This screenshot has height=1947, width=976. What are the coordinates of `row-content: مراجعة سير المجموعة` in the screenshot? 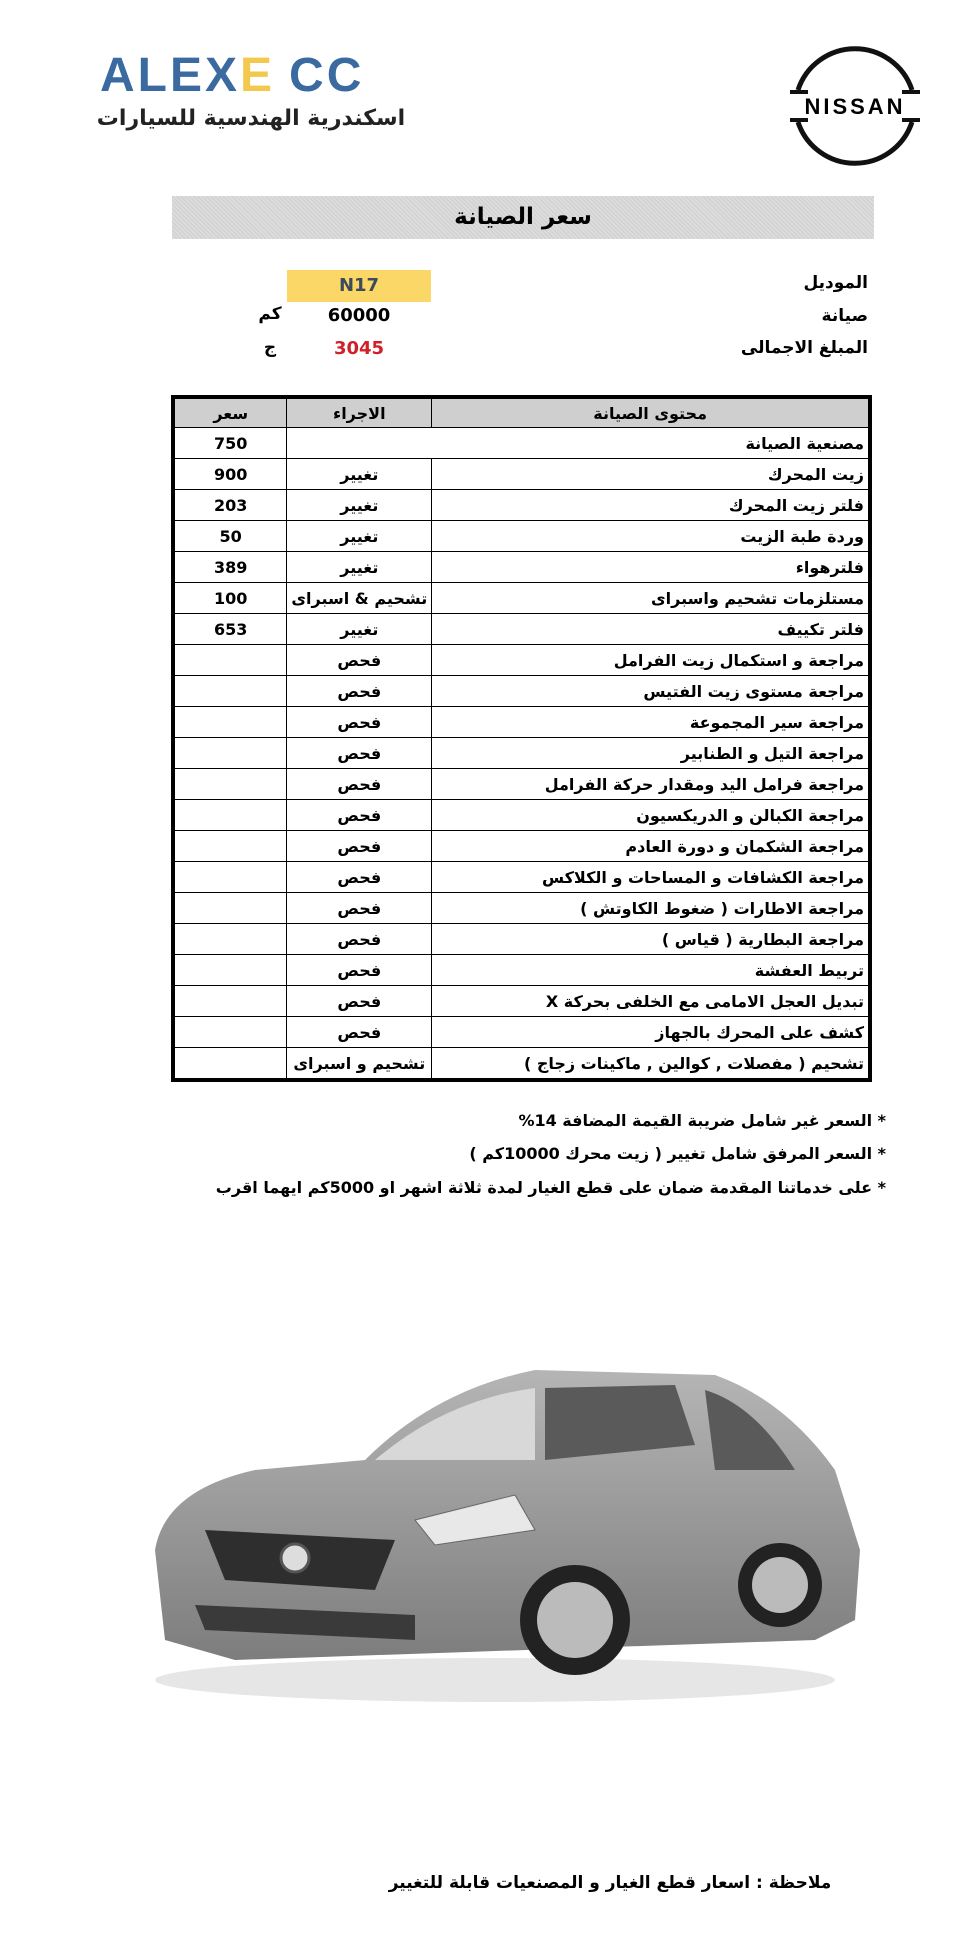 It's located at (651, 722).